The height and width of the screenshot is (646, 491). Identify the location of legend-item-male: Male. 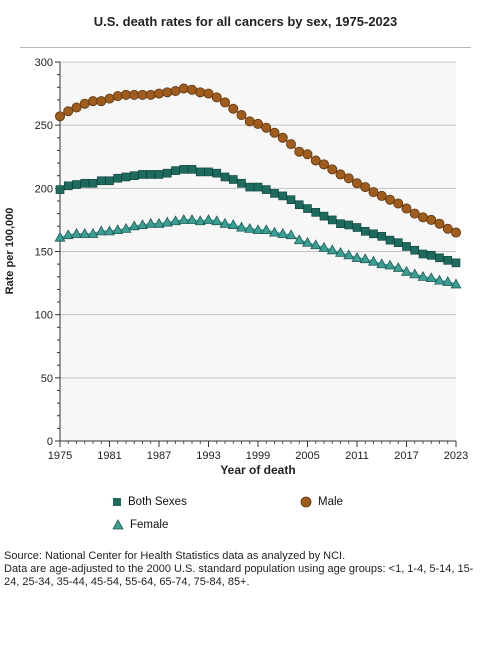
(321, 502).